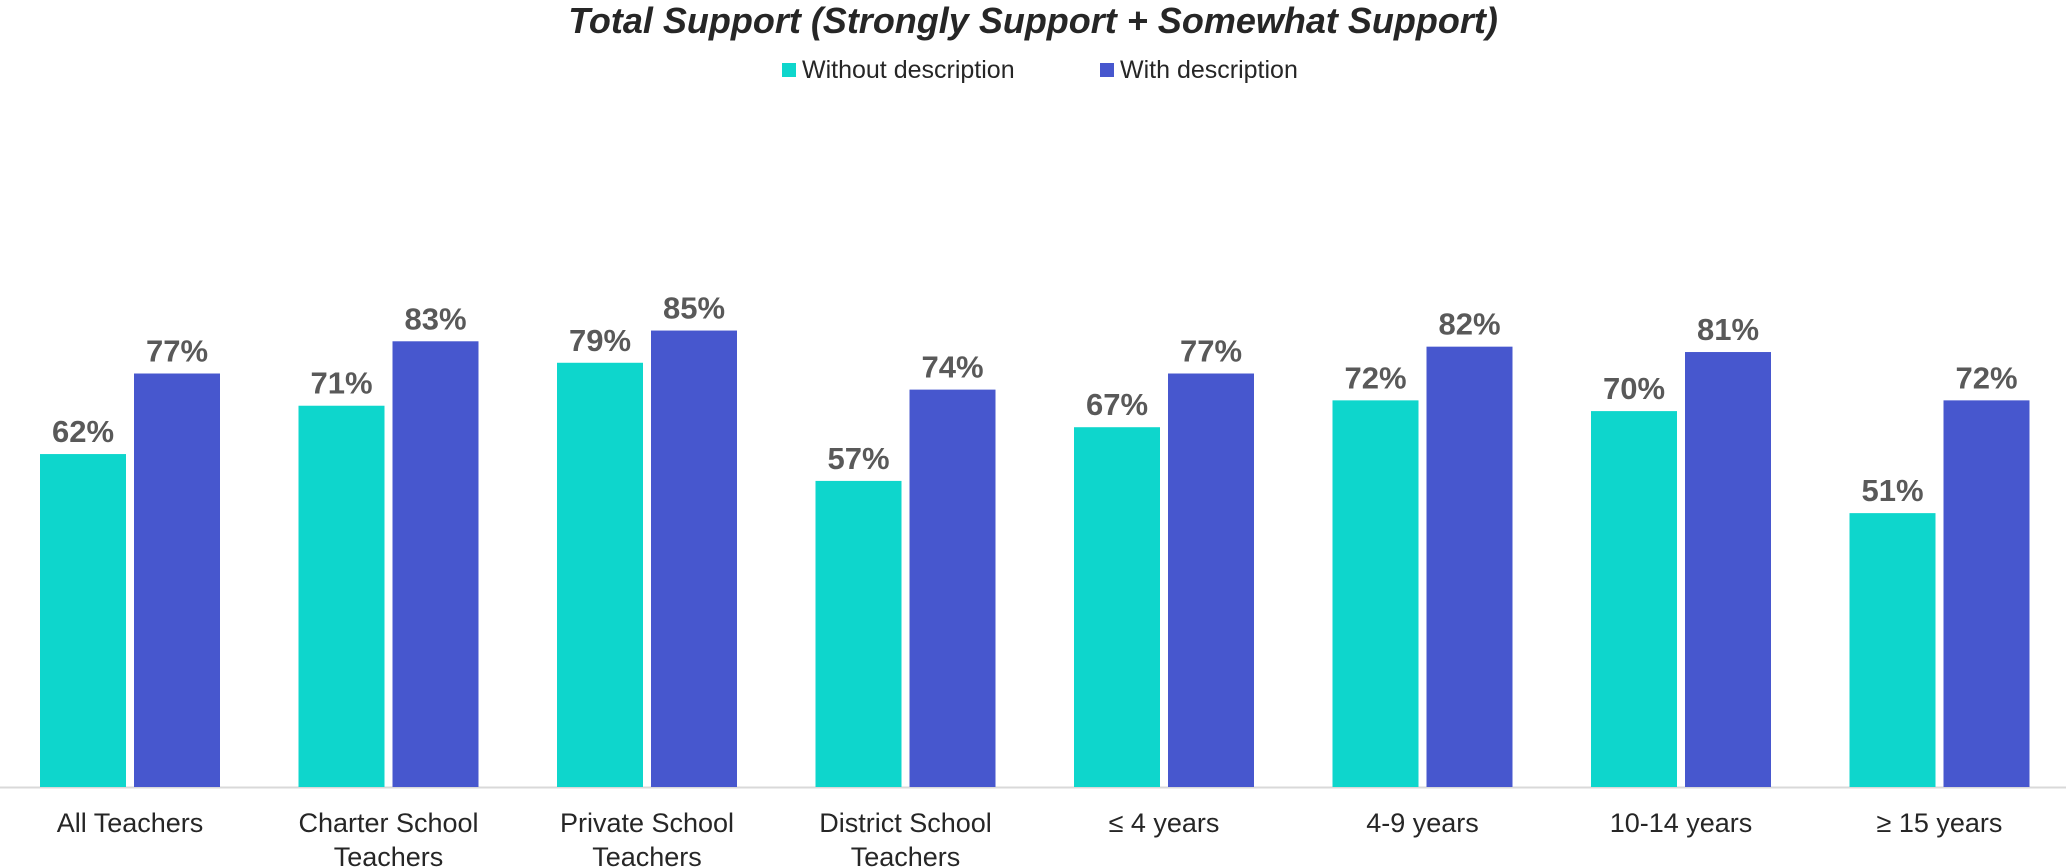  What do you see at coordinates (952, 367) in the screenshot?
I see `data-label-with-description-district-school-teachers: 74%` at bounding box center [952, 367].